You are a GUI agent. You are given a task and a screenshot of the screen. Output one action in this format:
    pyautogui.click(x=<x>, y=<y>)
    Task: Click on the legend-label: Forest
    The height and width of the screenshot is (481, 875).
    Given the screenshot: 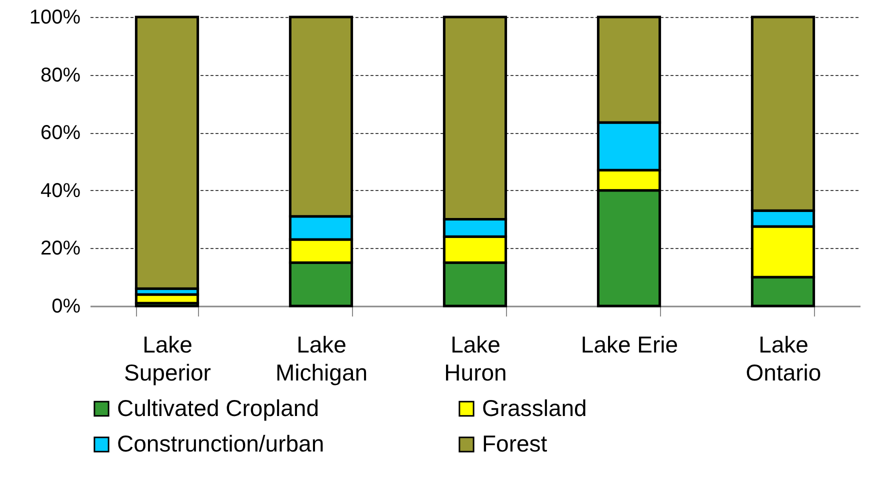 What is the action you would take?
    pyautogui.click(x=515, y=443)
    